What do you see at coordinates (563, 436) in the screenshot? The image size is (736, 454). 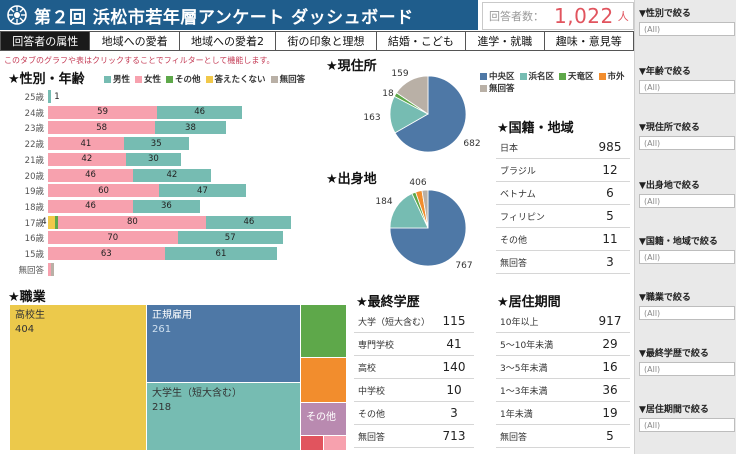 I see `table-row: 無回答 5` at bounding box center [563, 436].